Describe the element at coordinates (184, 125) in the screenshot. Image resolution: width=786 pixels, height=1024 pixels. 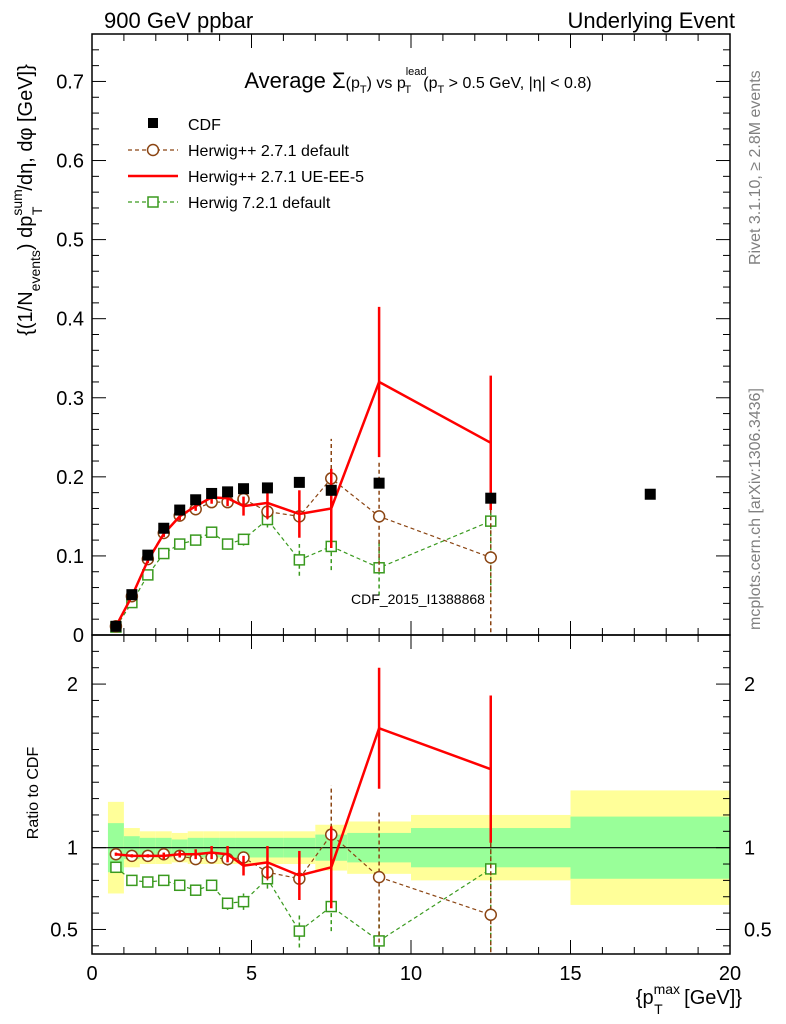
I see `legend-item-cdf: CDF` at that location.